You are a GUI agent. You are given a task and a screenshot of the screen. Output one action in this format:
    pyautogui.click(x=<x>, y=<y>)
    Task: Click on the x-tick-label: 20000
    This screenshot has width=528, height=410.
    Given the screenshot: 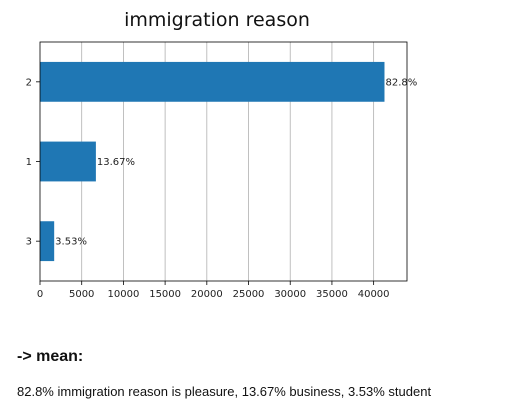 What is the action you would take?
    pyautogui.click(x=207, y=294)
    